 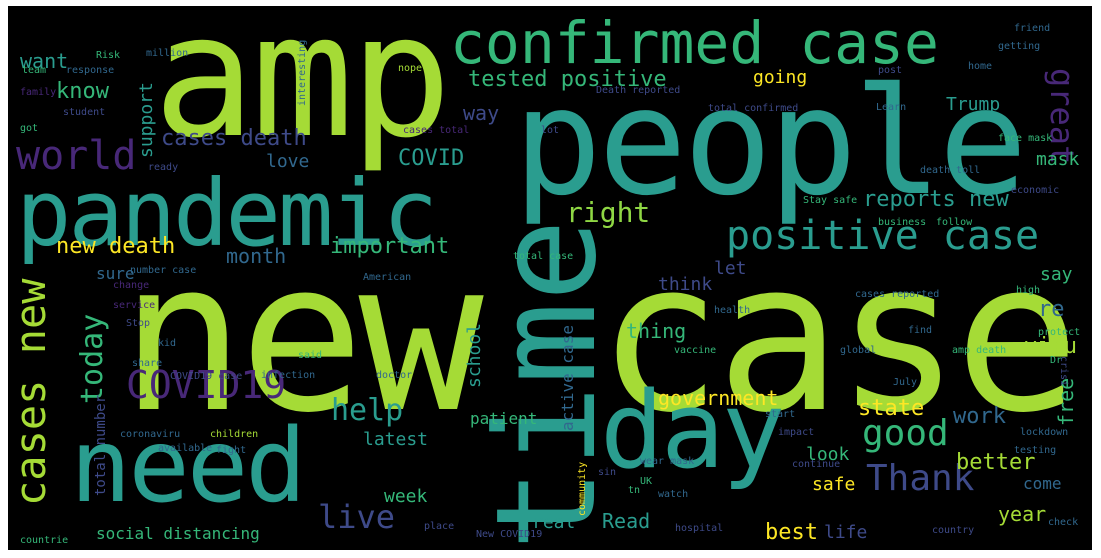 What do you see at coordinates (550, 130) in the screenshot?
I see `word: lot` at bounding box center [550, 130].